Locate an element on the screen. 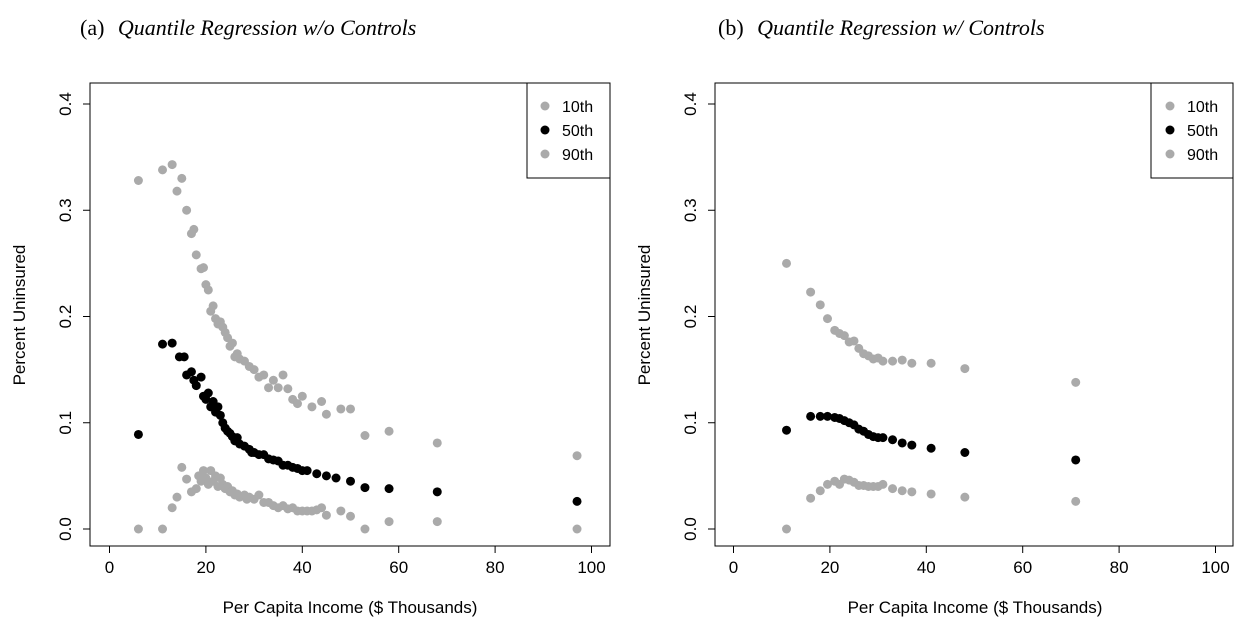  panel-a-caption: (a) Quantile Regression w/o Controls is located at coordinates (248, 27).